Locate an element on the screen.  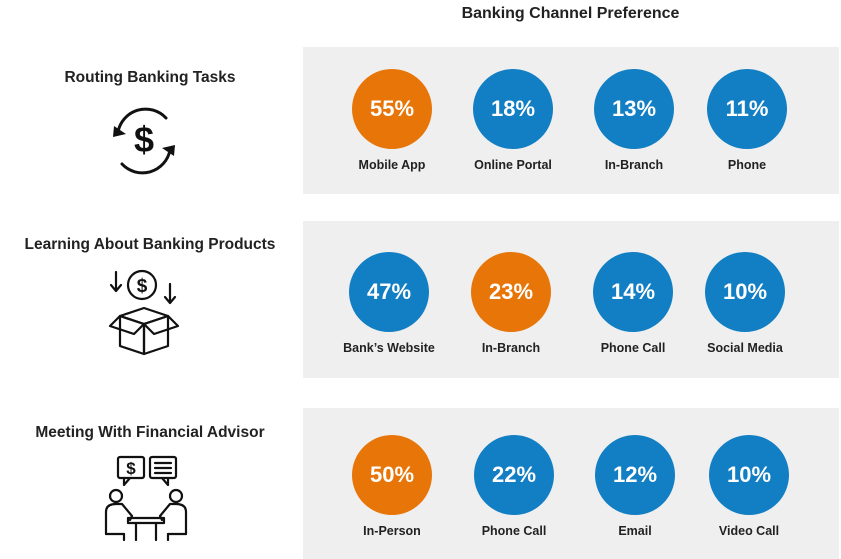
channel-label-r2-1: Bank’s Website is located at coordinates (389, 348).